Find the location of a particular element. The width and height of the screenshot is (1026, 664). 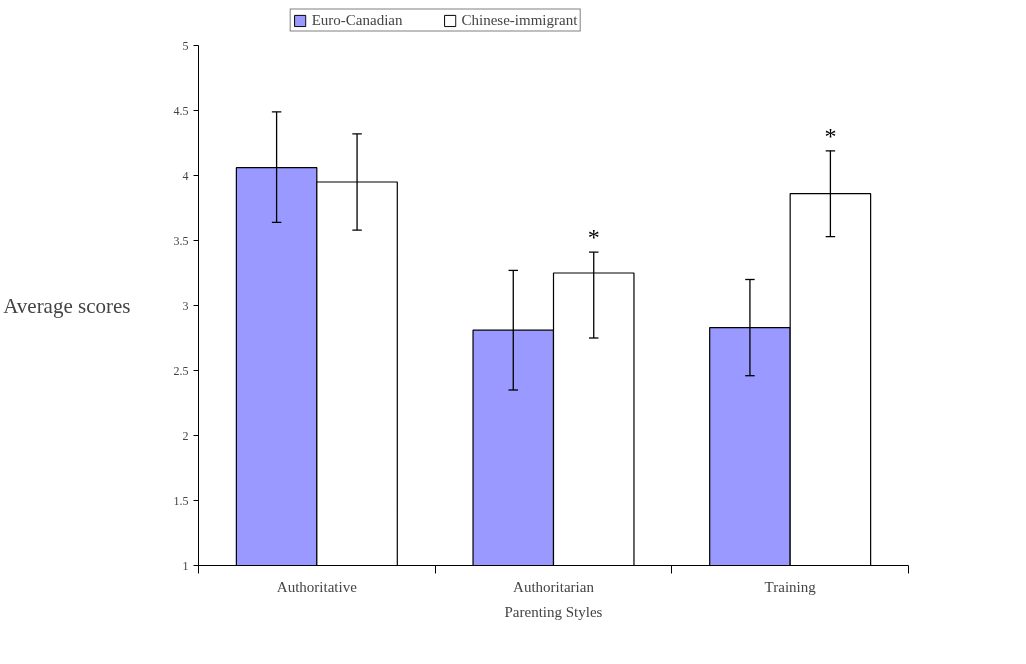

y-tick-label: 4.5 is located at coordinates (181, 110).